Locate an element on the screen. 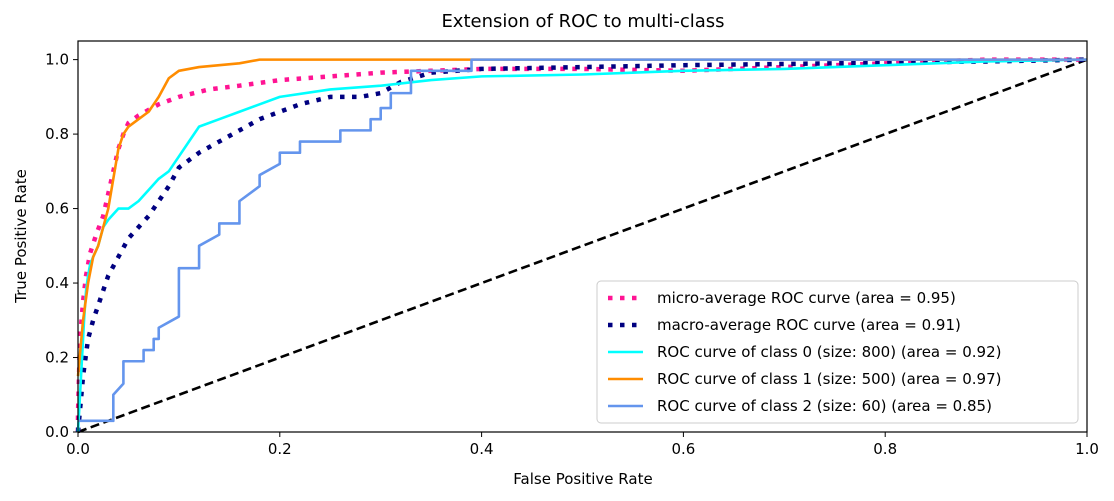 This screenshot has height=501, width=1114. legend-box is located at coordinates (837, 352).